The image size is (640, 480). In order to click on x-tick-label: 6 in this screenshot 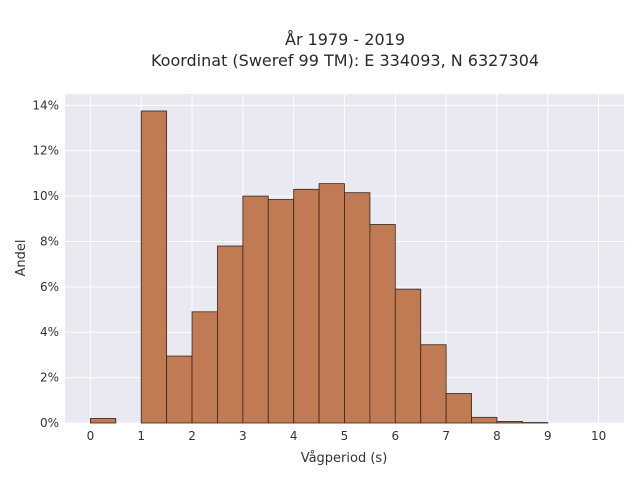, I will do `click(395, 436)`.